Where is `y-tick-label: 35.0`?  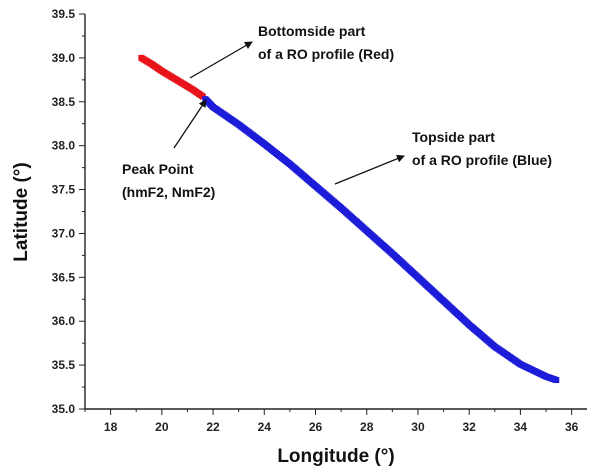
y-tick-label: 35.0 is located at coordinates (64, 409).